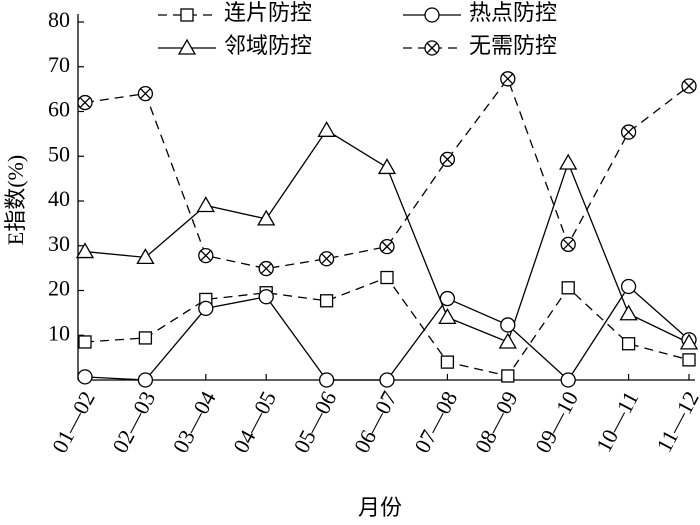  I want to click on y-tick-label: 40, so click(59, 198).